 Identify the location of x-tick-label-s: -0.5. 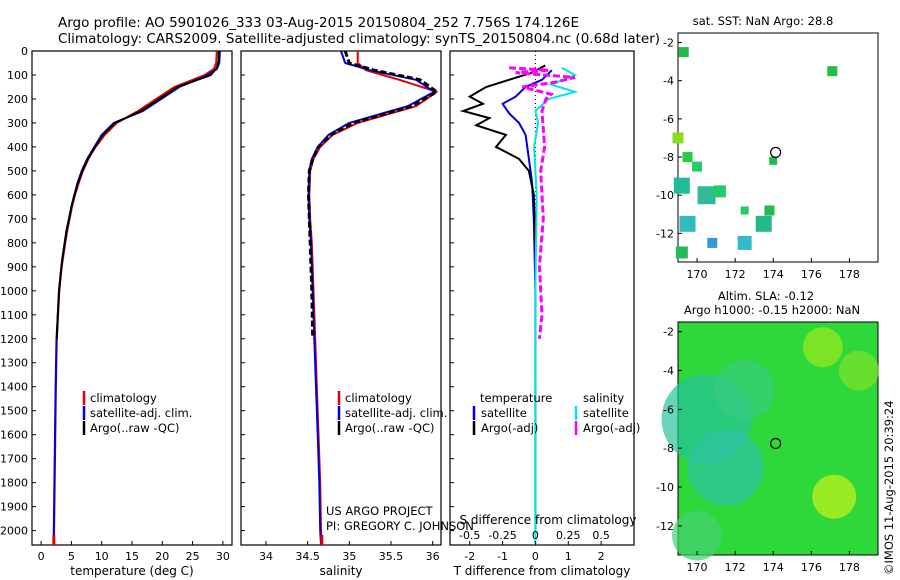
(469, 535).